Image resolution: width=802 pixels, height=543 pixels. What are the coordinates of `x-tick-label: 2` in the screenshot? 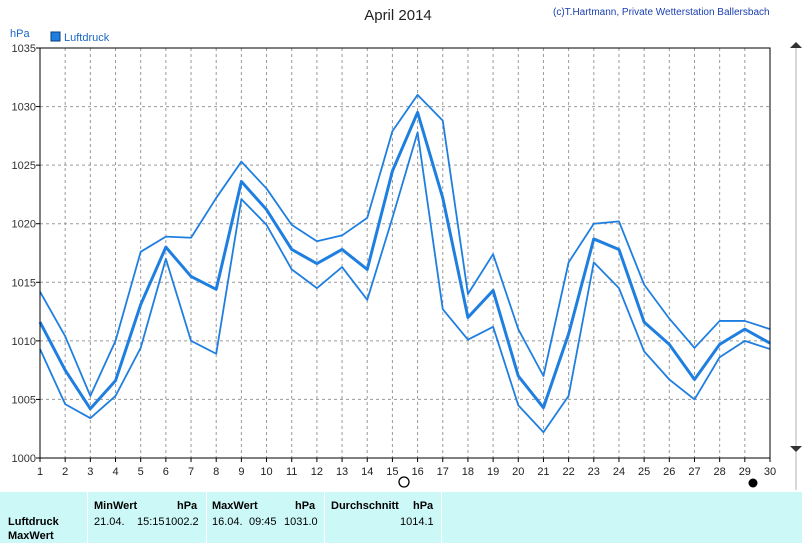 It's located at (65, 472).